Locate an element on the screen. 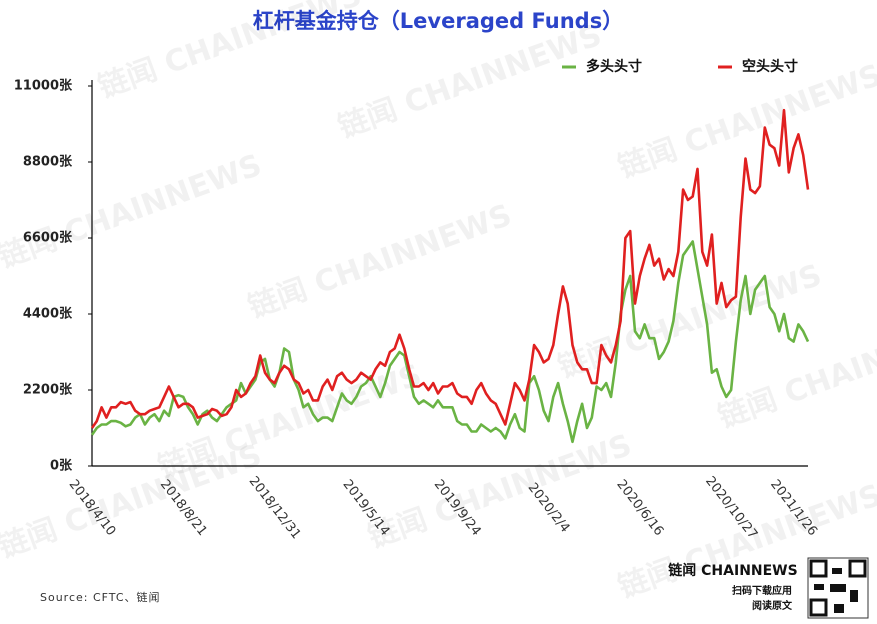 Image resolution: width=877 pixels, height=624 pixels. source: Source: CFTC、链闻 is located at coordinates (100, 597).